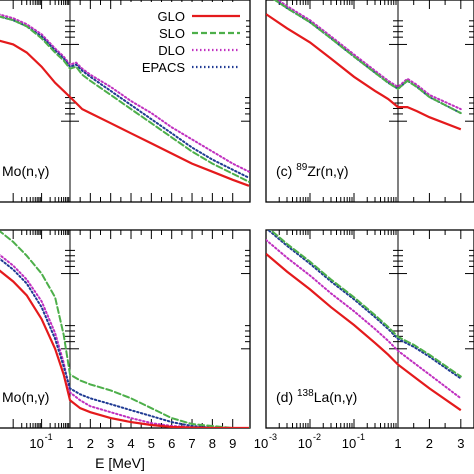  Describe the element at coordinates (317, 437) in the screenshot. I see `x-tick-exponent: -2` at that location.